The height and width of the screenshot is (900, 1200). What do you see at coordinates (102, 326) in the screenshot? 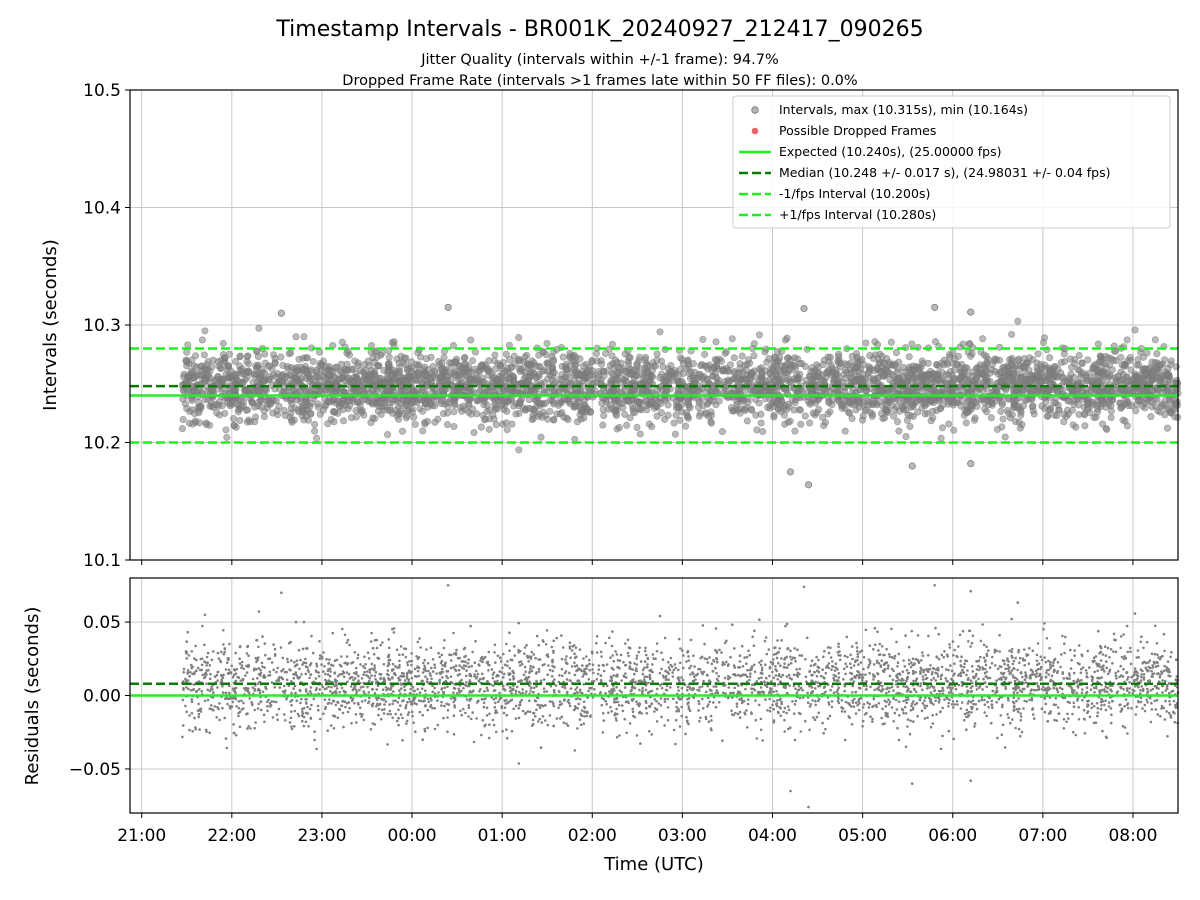
I see `y-tick-label: 10.3` at bounding box center [102, 326].